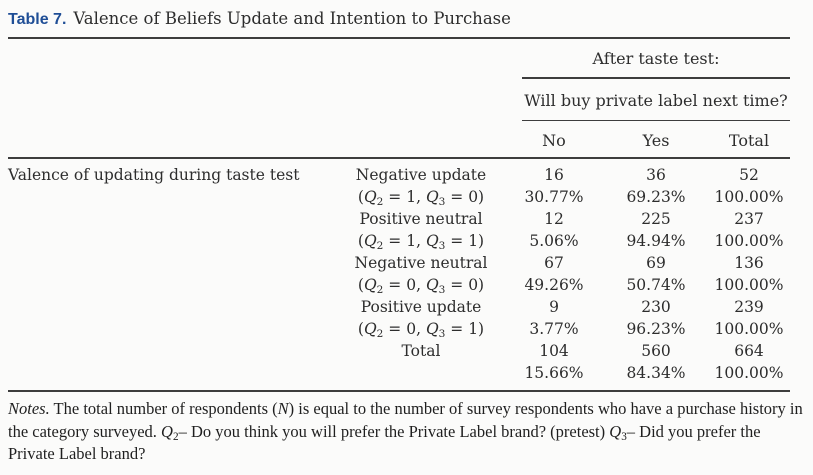 The image size is (813, 475). What do you see at coordinates (421, 219) in the screenshot?
I see `row-label: Positive neutral` at bounding box center [421, 219].